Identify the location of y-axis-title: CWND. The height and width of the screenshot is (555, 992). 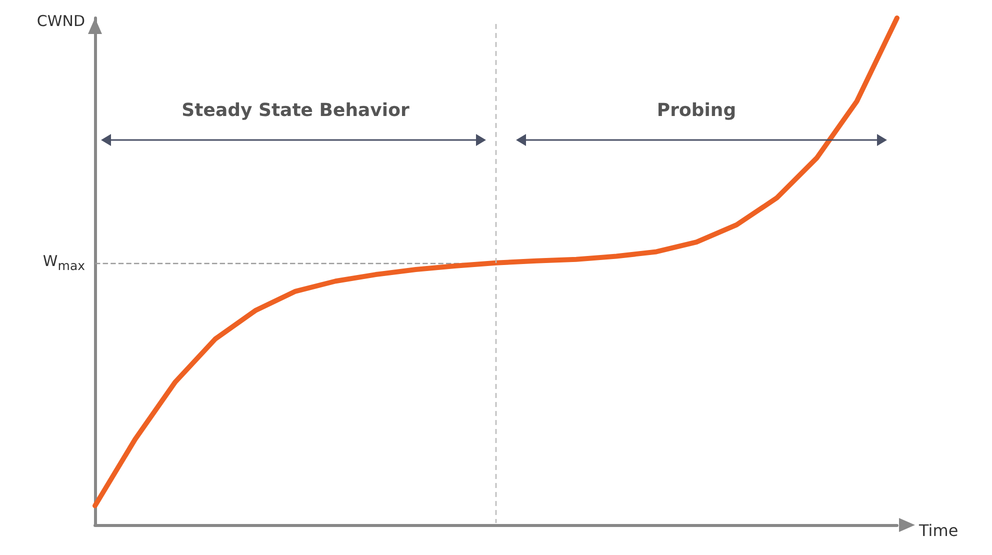
(60, 21).